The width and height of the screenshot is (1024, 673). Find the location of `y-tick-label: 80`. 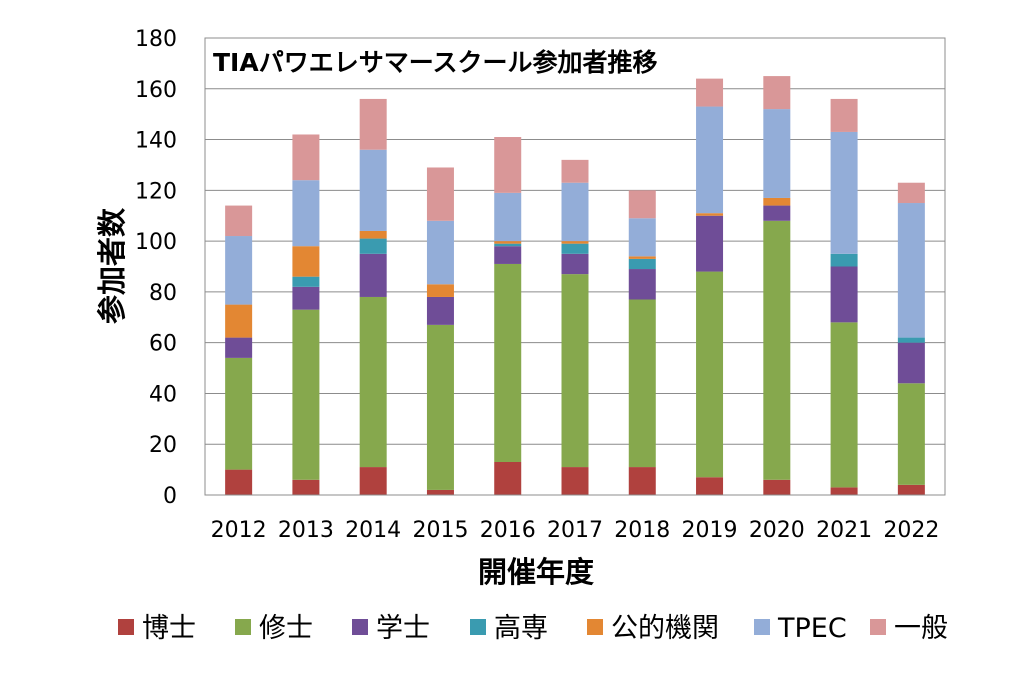

y-tick-label: 80 is located at coordinates (163, 293).